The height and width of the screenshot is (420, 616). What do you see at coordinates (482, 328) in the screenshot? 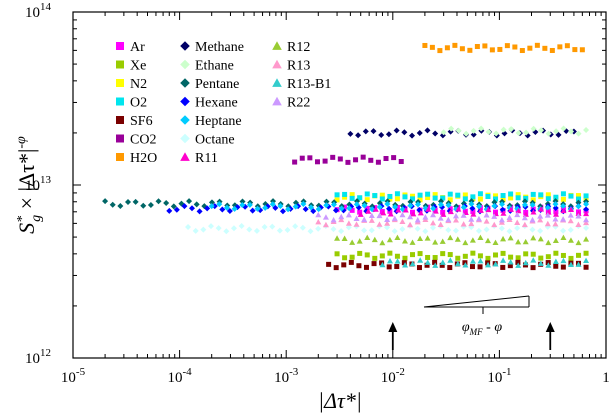
I see `annotation-label: φMF - φ` at bounding box center [482, 328].